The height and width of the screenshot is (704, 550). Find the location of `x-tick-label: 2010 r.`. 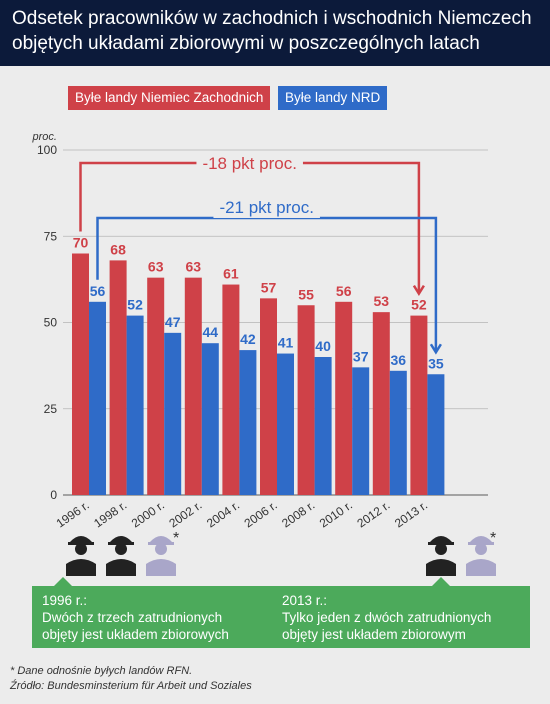

x-tick-label: 2010 r. is located at coordinates (336, 514).